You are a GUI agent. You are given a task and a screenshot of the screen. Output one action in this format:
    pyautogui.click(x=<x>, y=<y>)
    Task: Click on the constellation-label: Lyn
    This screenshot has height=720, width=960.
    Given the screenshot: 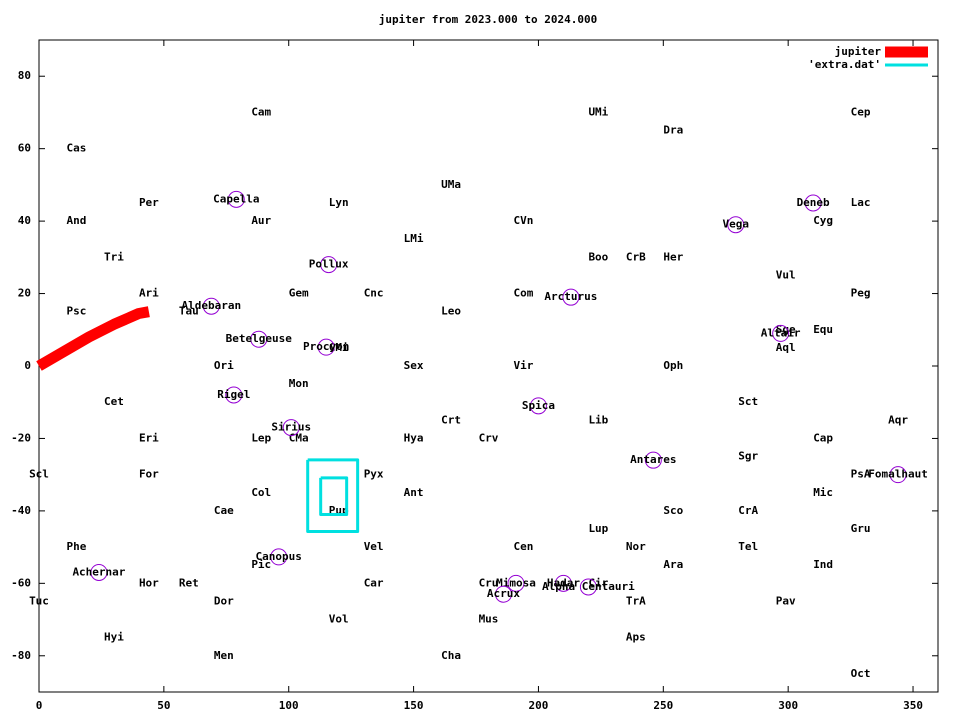 What is the action you would take?
    pyautogui.click(x=339, y=202)
    